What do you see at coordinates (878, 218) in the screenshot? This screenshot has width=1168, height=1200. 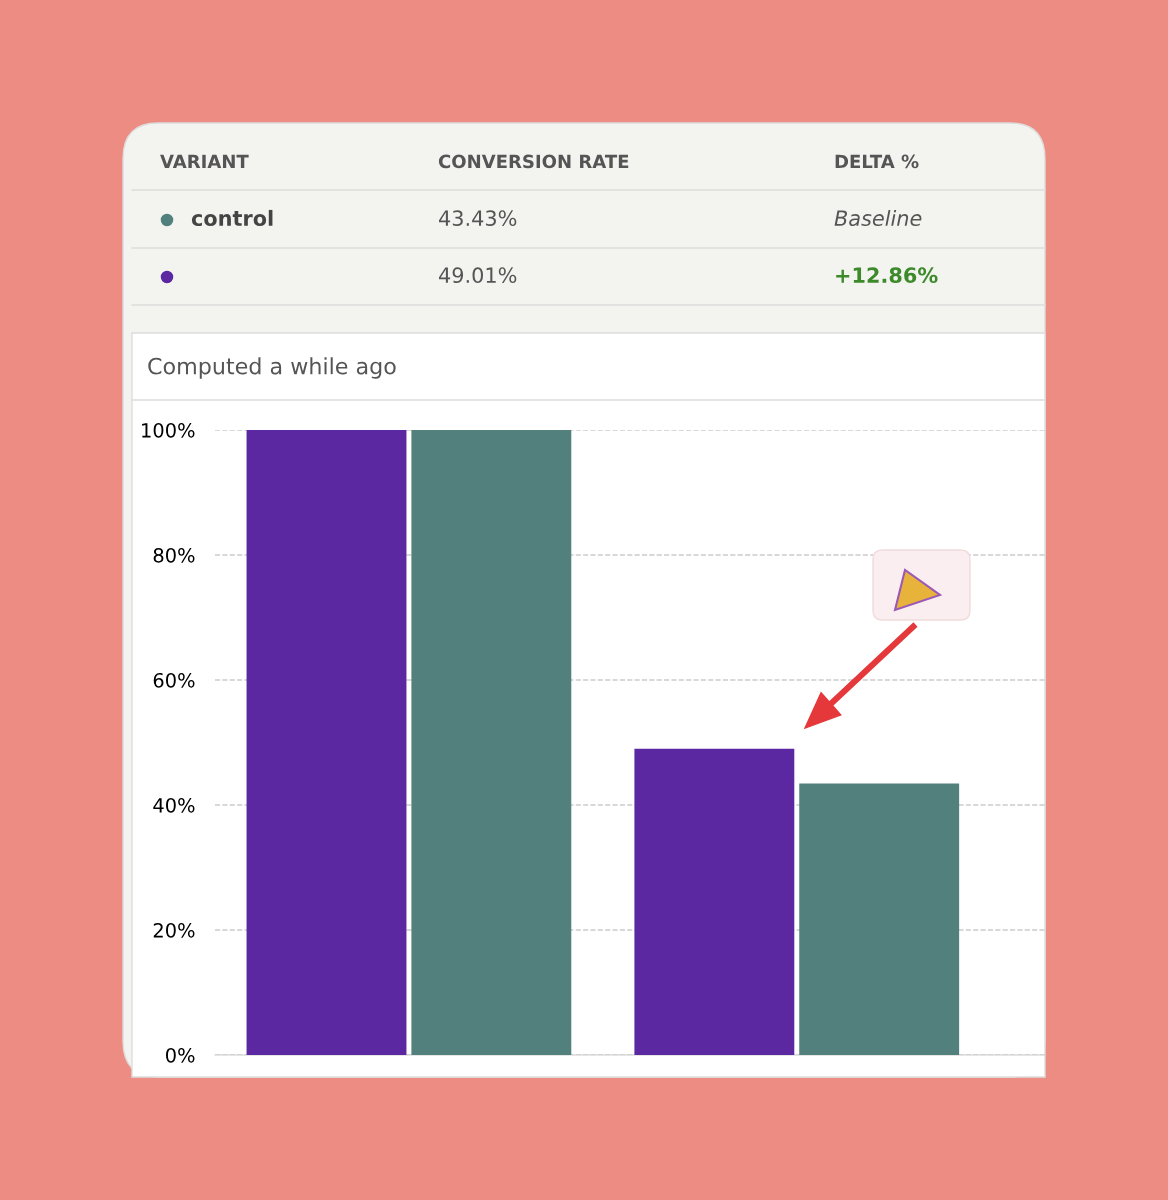 I see `text: Baseline` at bounding box center [878, 218].